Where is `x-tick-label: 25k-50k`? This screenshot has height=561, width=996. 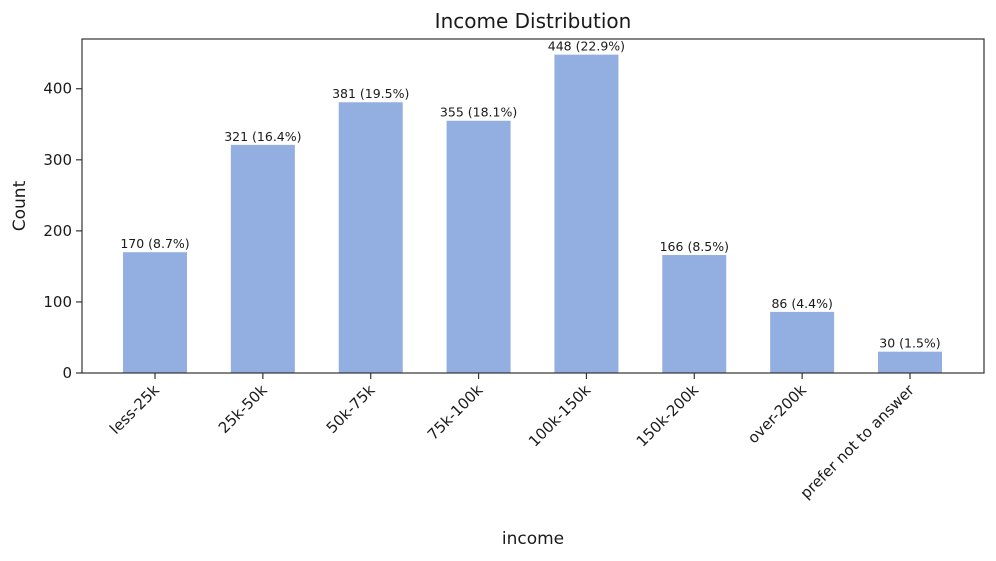 x-tick-label: 25k-50k is located at coordinates (243, 409).